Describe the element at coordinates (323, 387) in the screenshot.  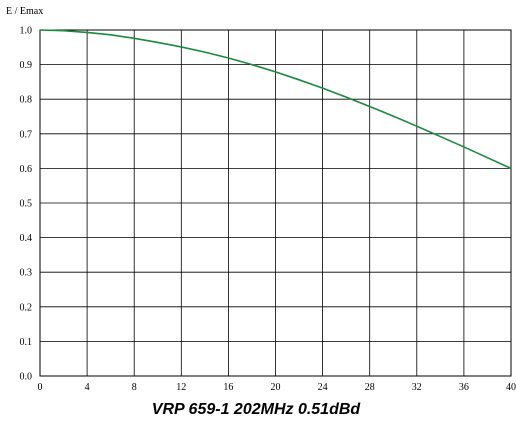
I see `x-tick-label: 24` at that location.